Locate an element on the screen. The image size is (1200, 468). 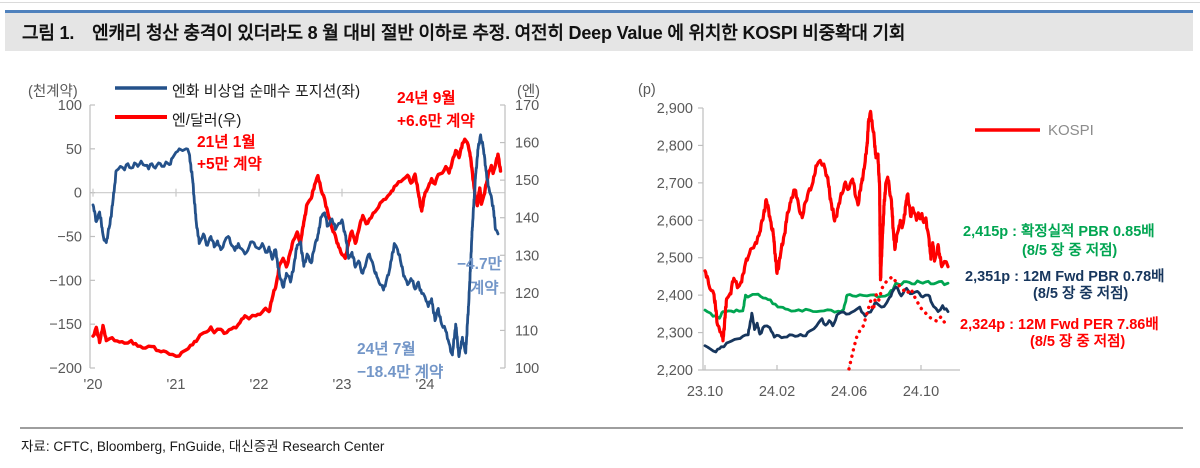
x-axis-tick-label: '21 is located at coordinates (176, 385).